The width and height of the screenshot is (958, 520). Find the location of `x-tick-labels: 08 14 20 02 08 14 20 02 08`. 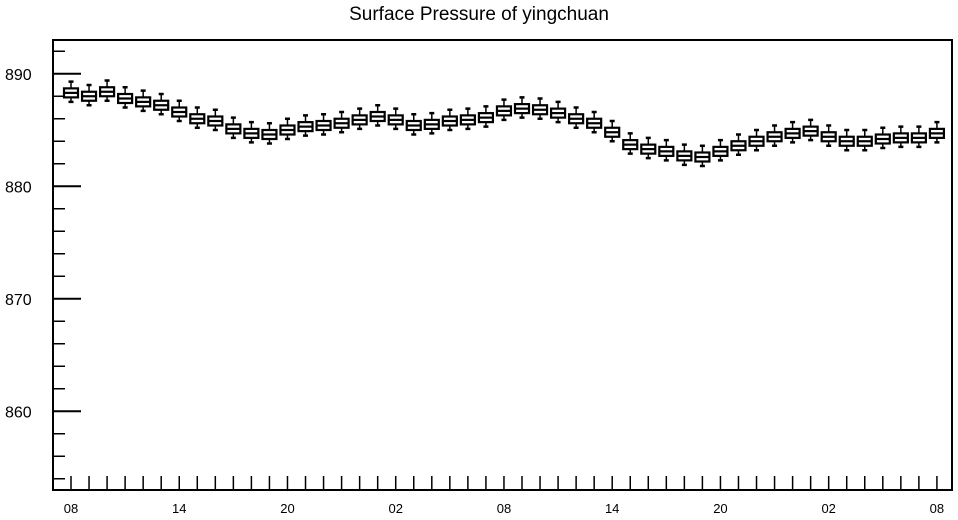

x-tick-labels: 08 14 20 02 08 14 20 02 08 is located at coordinates (504, 508).